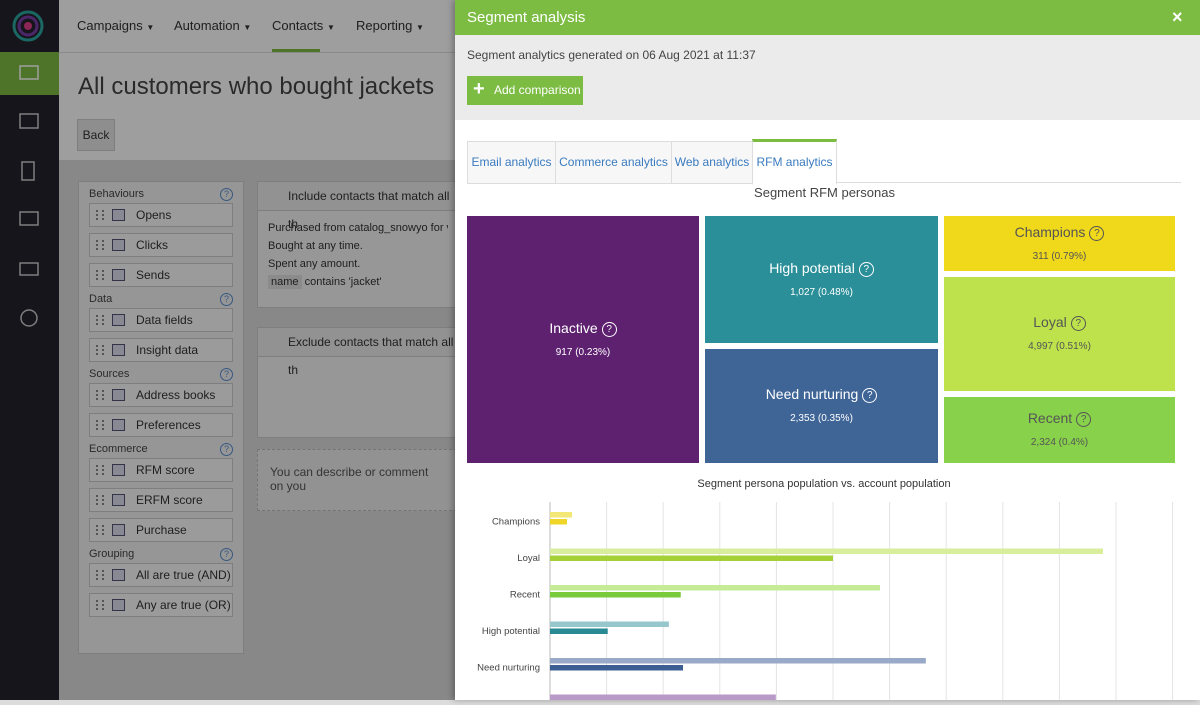 The height and width of the screenshot is (705, 1200). Describe the element at coordinates (358, 382) in the screenshot. I see `exclude-box: Exclude contacts that match all th` at that location.